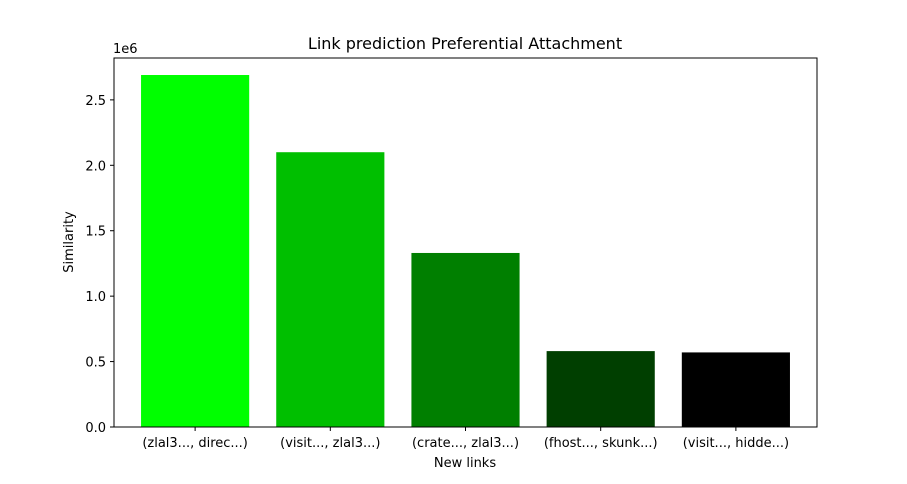  Describe the element at coordinates (465, 463) in the screenshot. I see `x-axis-label: New links` at that location.